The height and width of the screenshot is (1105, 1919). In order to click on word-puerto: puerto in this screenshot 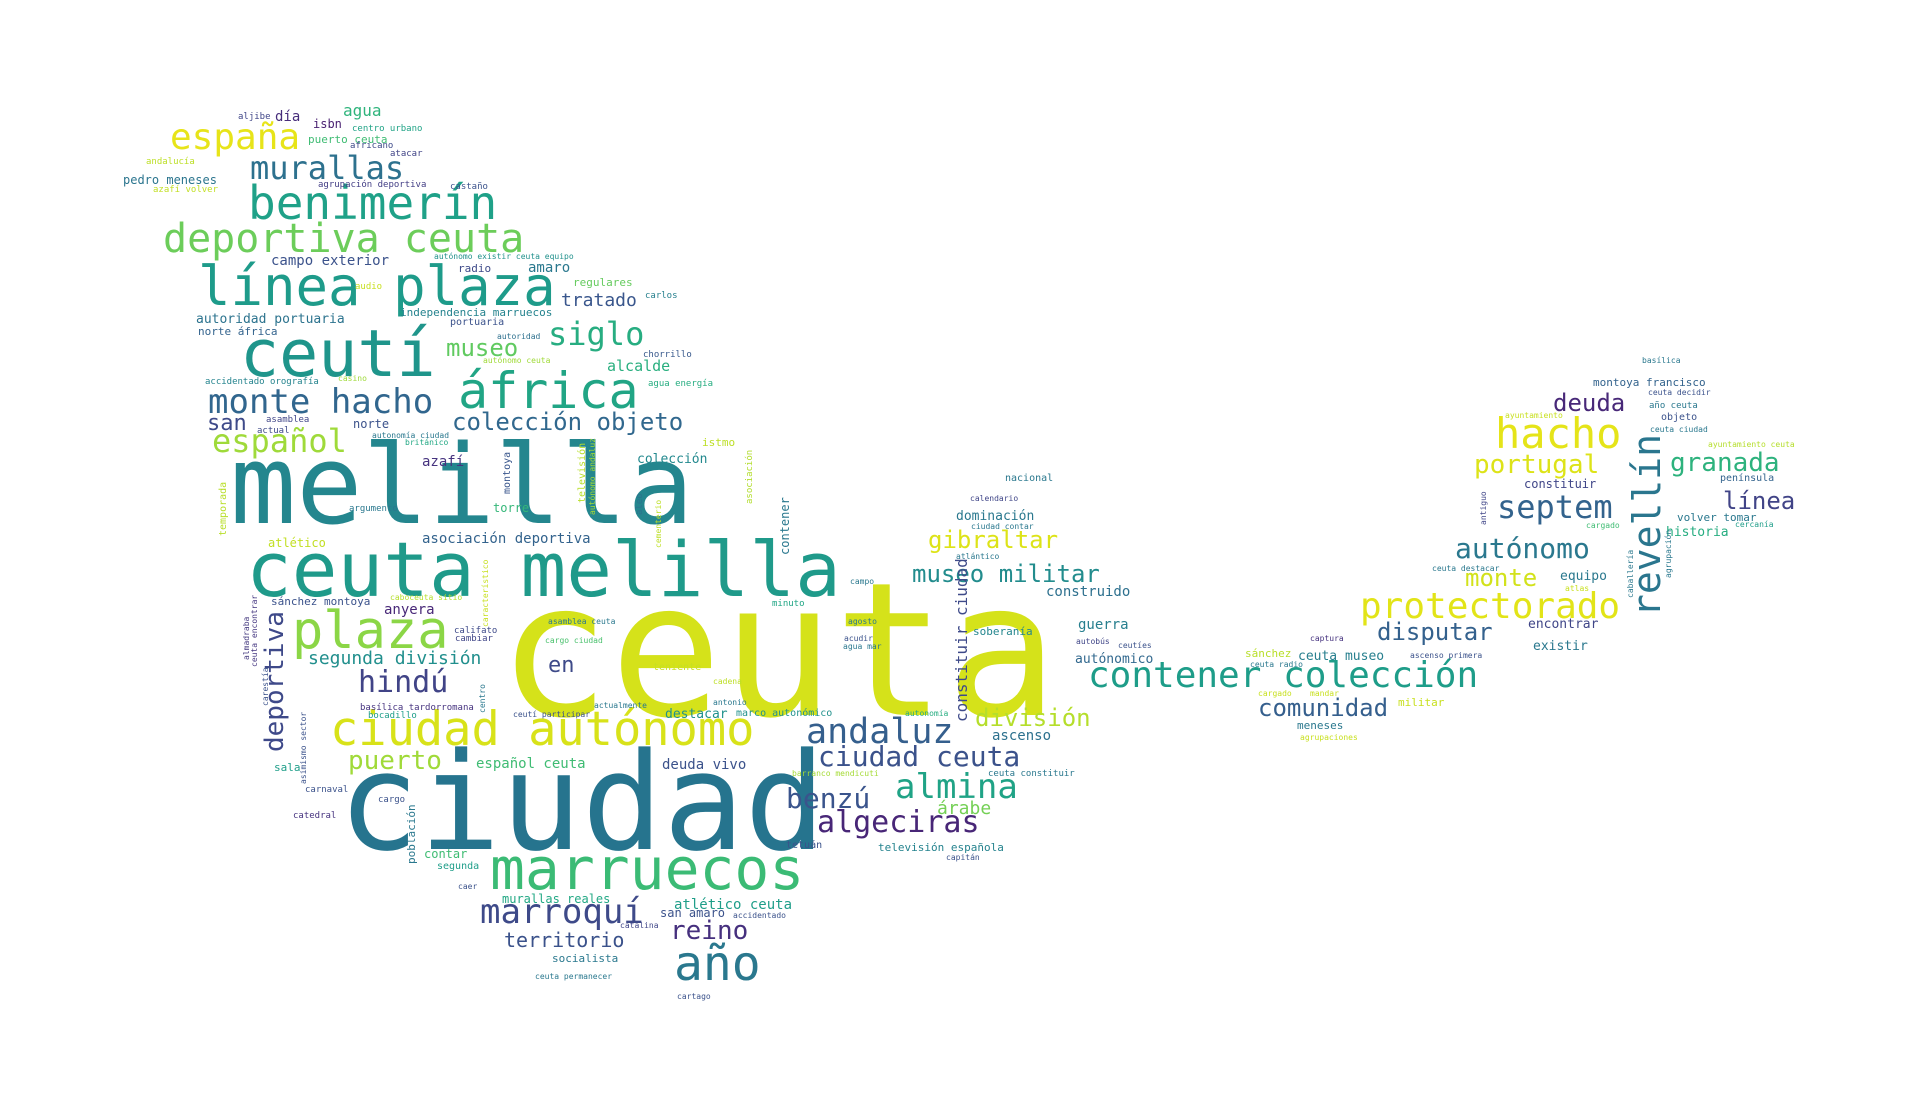, I will do `click(395, 761)`.